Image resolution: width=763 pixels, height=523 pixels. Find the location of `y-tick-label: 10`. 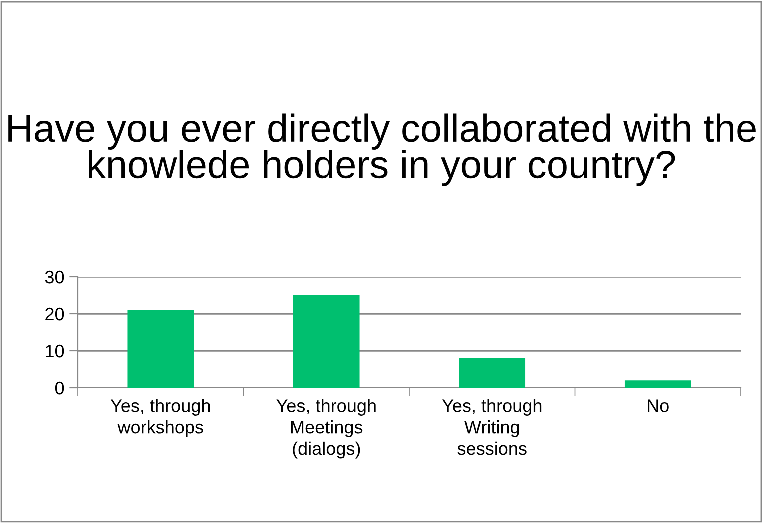

y-tick-label: 10 is located at coordinates (55, 351).